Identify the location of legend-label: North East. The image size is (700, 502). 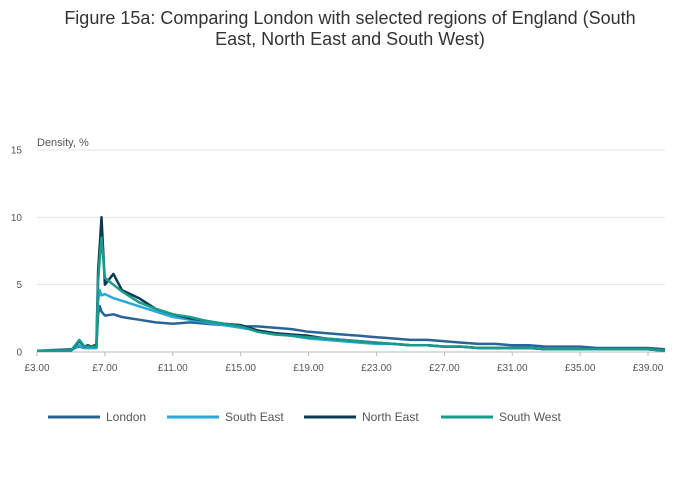
(390, 417).